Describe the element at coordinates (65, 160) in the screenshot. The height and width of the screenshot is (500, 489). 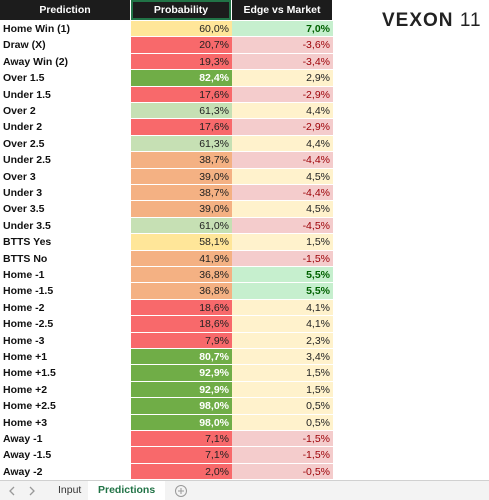
I see `prediction-cell: Under 2.5` at that location.